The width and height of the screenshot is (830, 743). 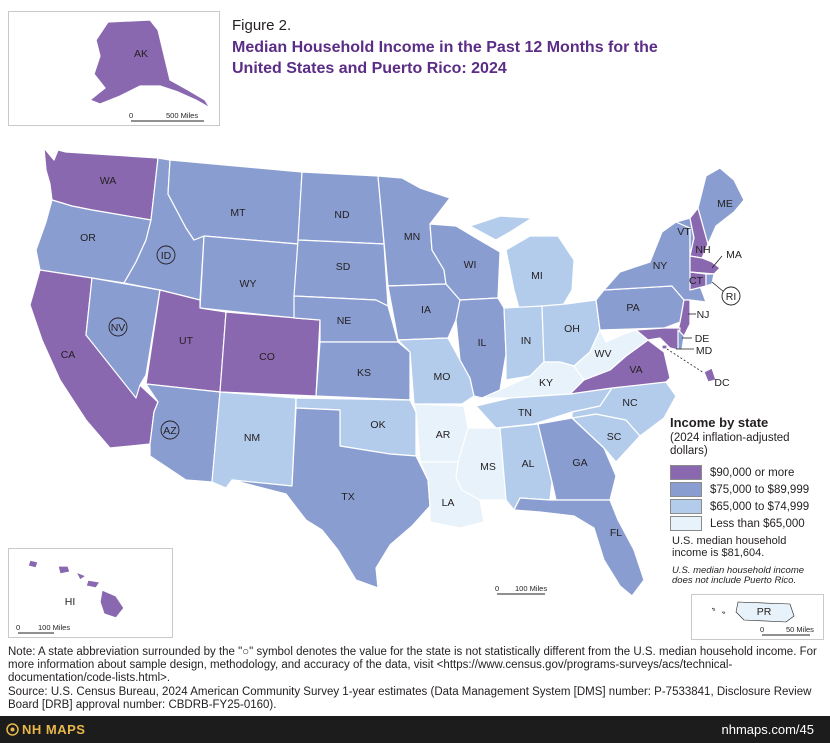 I want to click on state-TX, so click(x=331, y=498).